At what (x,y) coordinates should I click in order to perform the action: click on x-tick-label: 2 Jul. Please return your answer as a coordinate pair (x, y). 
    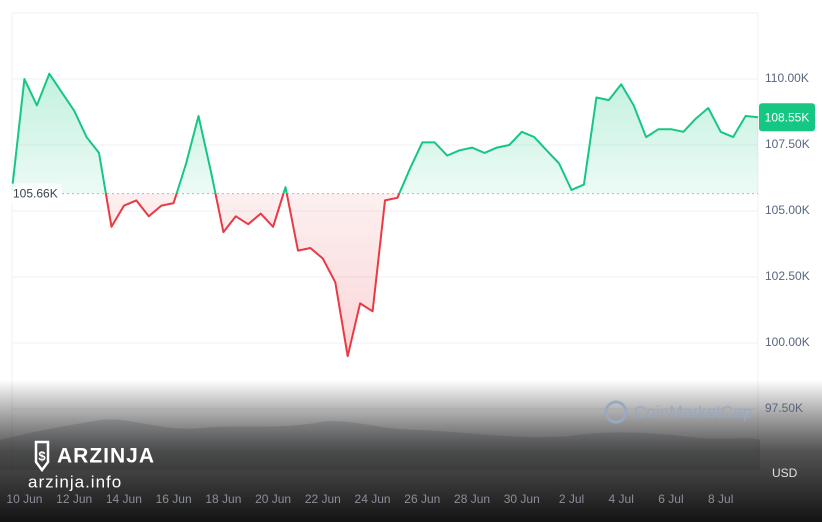
    Looking at the image, I should click on (571, 499).